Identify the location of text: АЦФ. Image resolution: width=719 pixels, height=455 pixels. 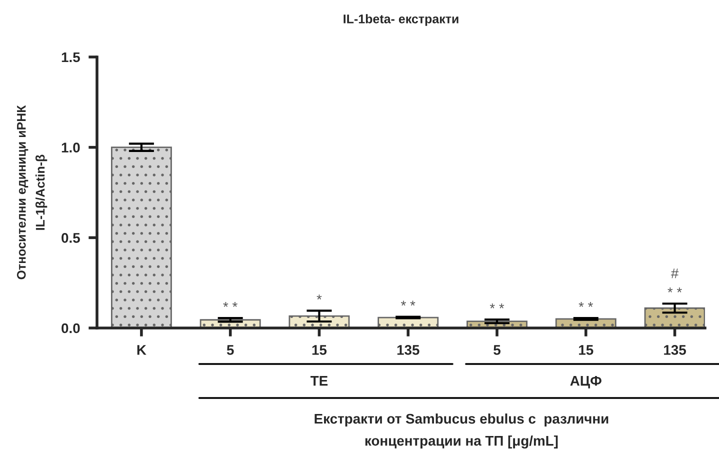
(586, 382).